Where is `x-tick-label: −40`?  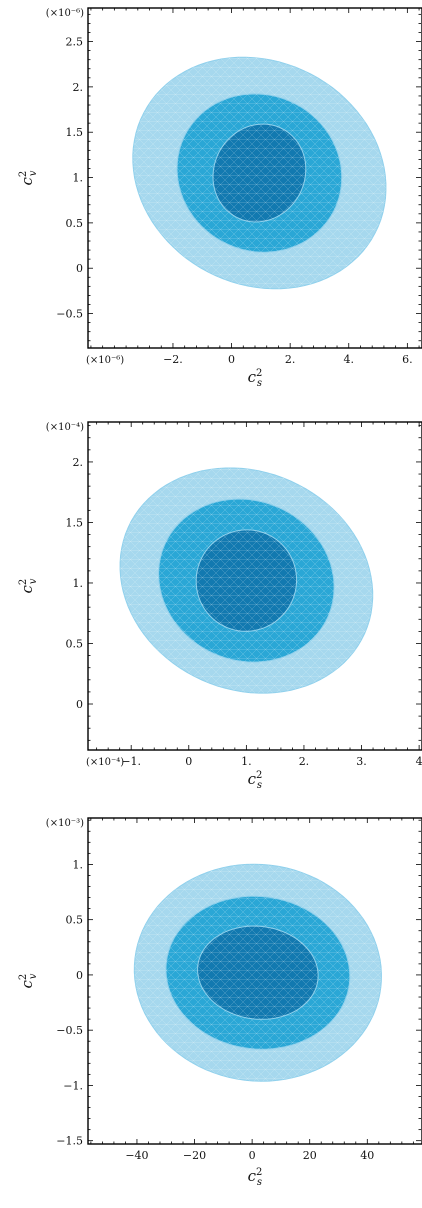 x-tick-label: −40 is located at coordinates (136, 1155).